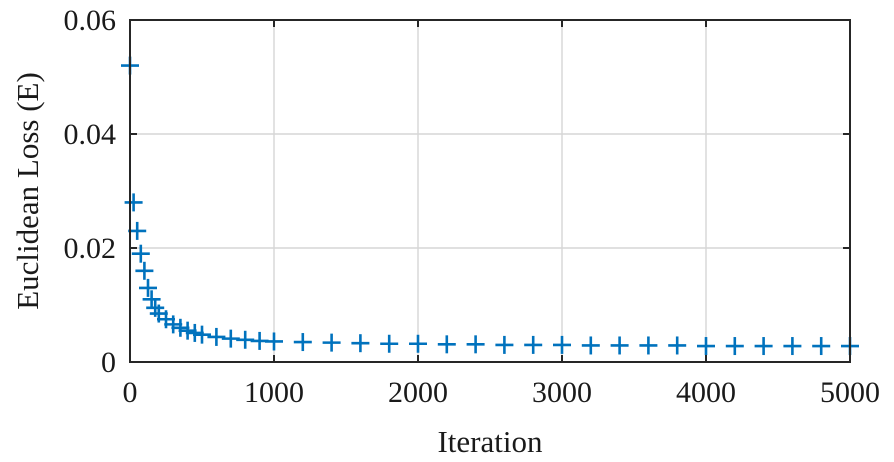 The height and width of the screenshot is (462, 894). Describe the element at coordinates (130, 392) in the screenshot. I see `x-tick-label: 0` at that location.